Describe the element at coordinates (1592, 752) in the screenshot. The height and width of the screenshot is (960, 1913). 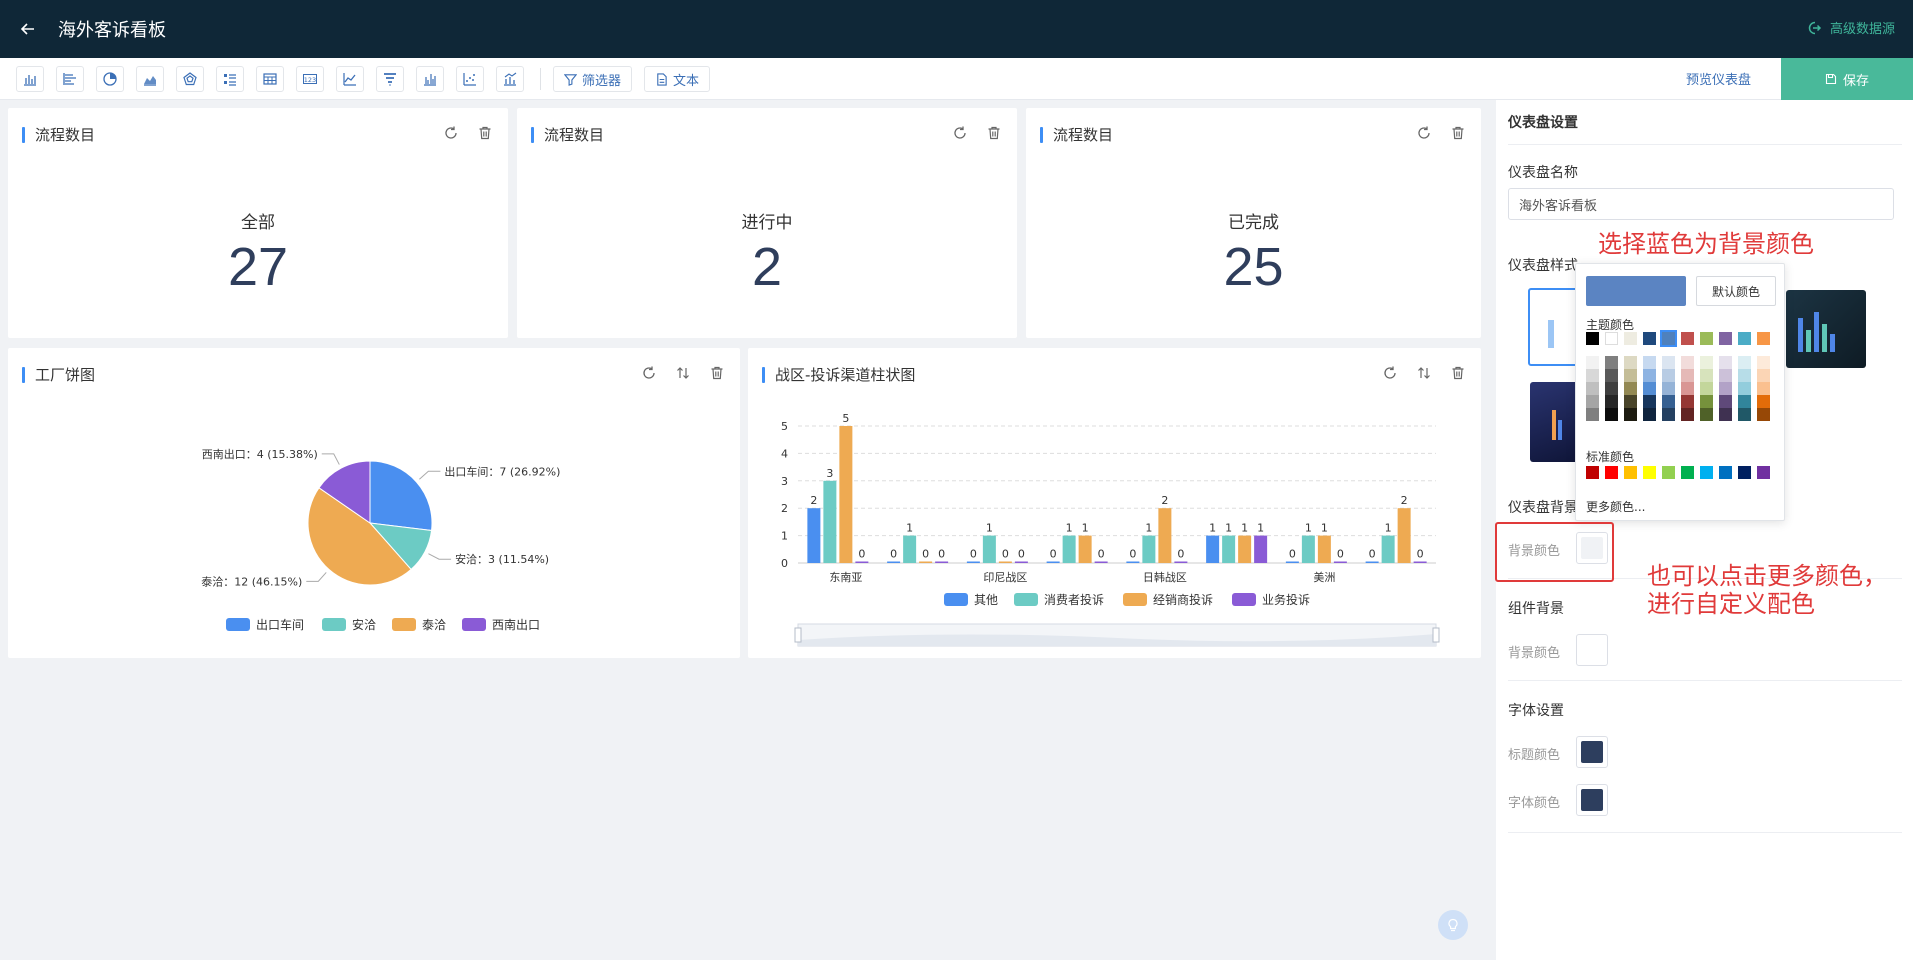
I see `title-color-picker` at that location.